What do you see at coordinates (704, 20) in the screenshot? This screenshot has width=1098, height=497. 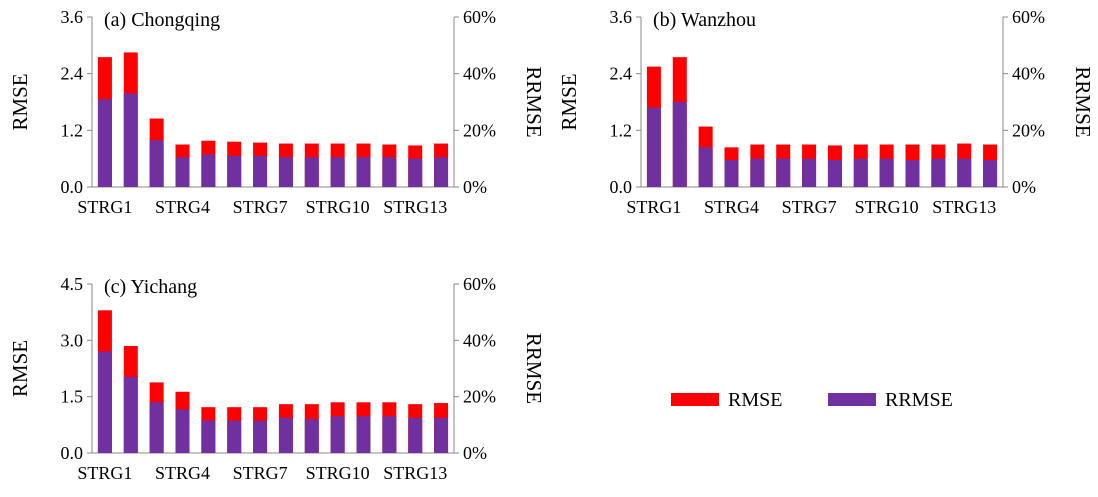 I see `panel-title: (b) Wanzhou` at bounding box center [704, 20].